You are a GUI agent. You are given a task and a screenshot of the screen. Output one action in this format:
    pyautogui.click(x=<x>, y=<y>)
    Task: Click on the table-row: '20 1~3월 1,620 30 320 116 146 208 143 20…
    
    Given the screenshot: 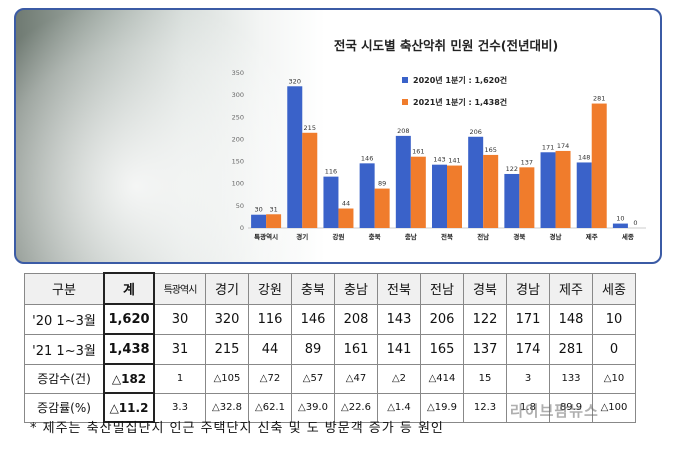 What is the action you would take?
    pyautogui.click(x=330, y=319)
    